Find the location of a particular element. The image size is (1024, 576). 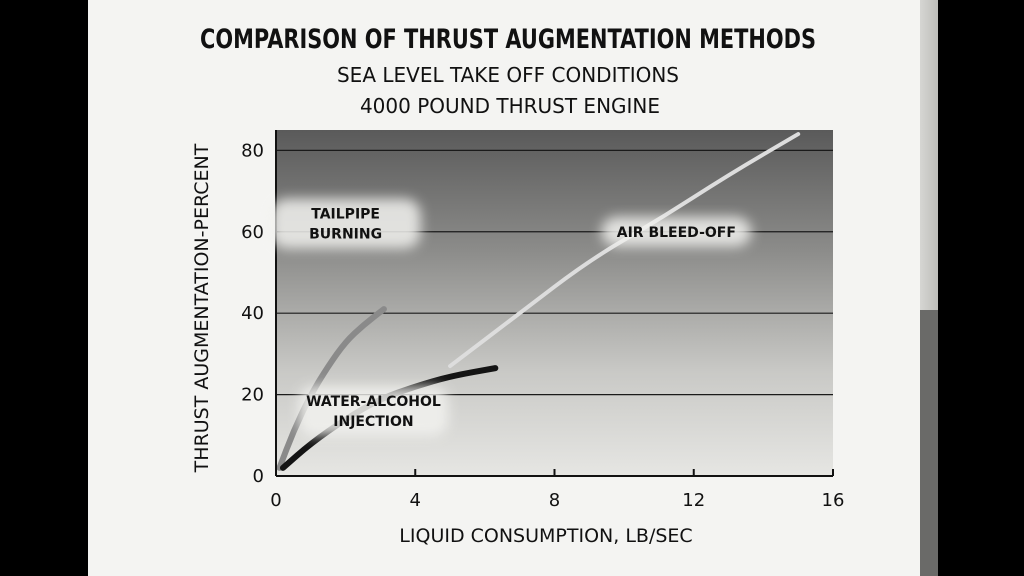

background-wall-shadow is located at coordinates (929, 443).